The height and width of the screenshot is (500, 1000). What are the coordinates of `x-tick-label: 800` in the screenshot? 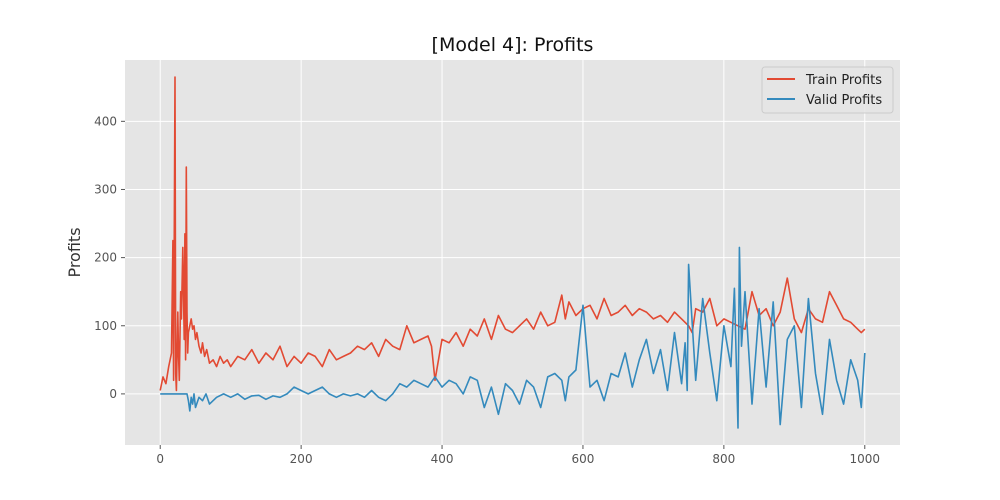 It's located at (723, 459).